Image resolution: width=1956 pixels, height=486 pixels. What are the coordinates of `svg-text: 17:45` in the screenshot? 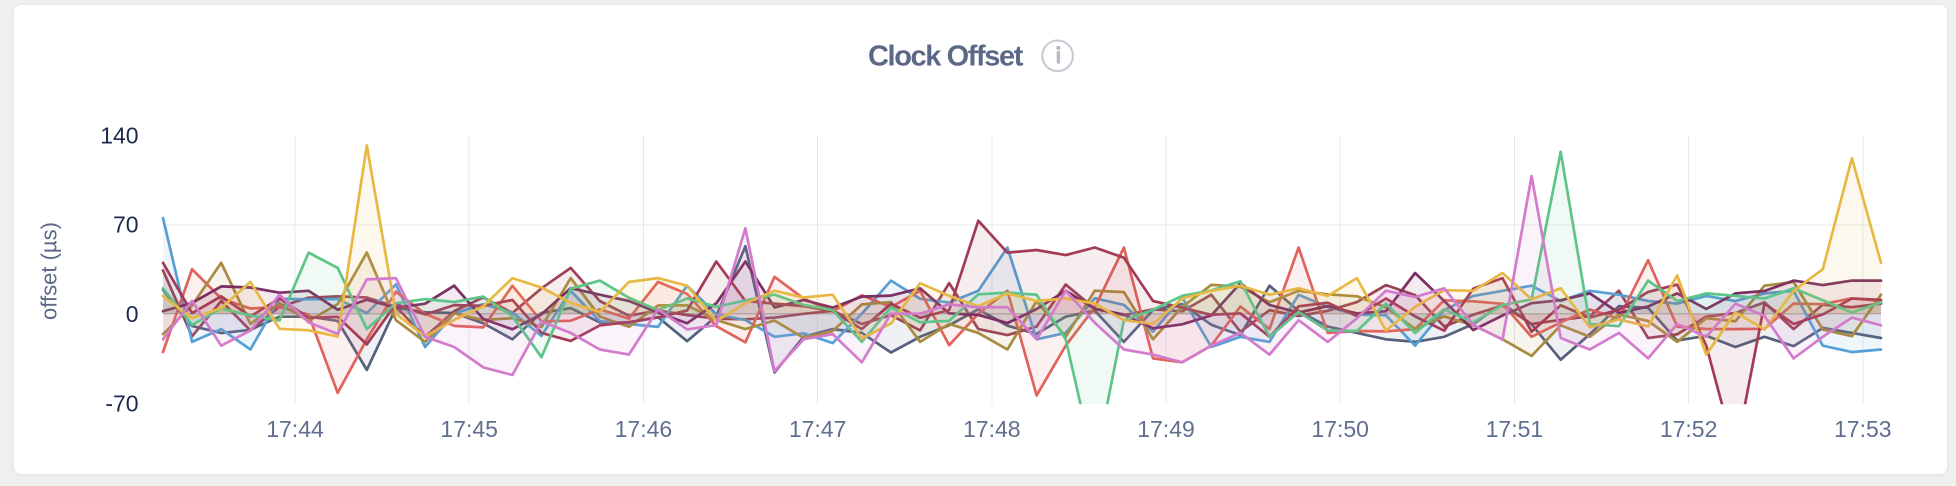 It's located at (469, 429).